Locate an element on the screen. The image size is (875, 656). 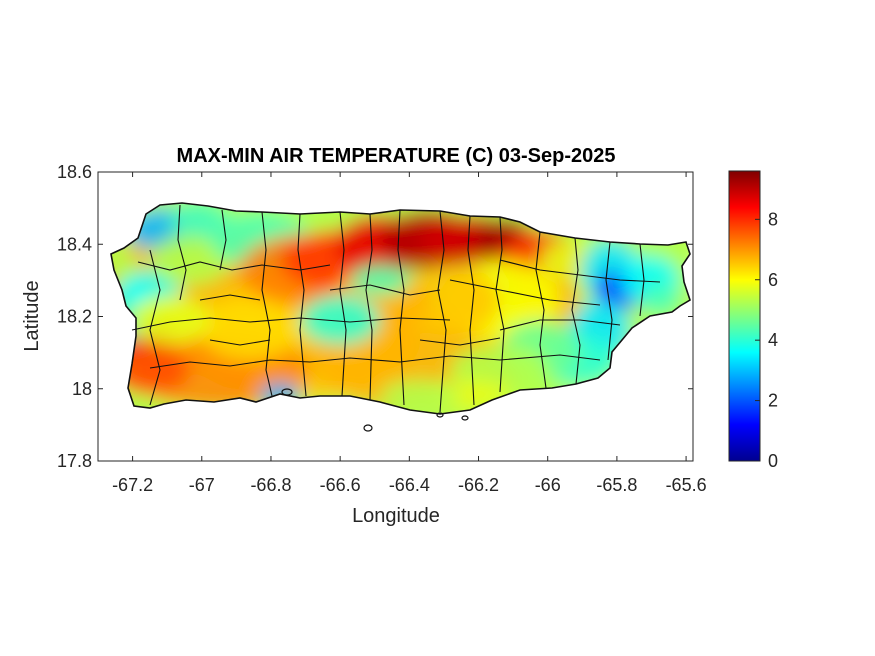
colorbar-tick-label: 6 is located at coordinates (773, 280).